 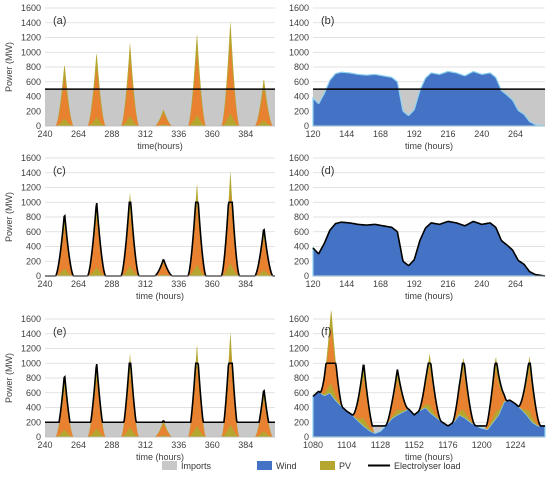 I want to click on panel-label: (e), so click(x=59, y=332).